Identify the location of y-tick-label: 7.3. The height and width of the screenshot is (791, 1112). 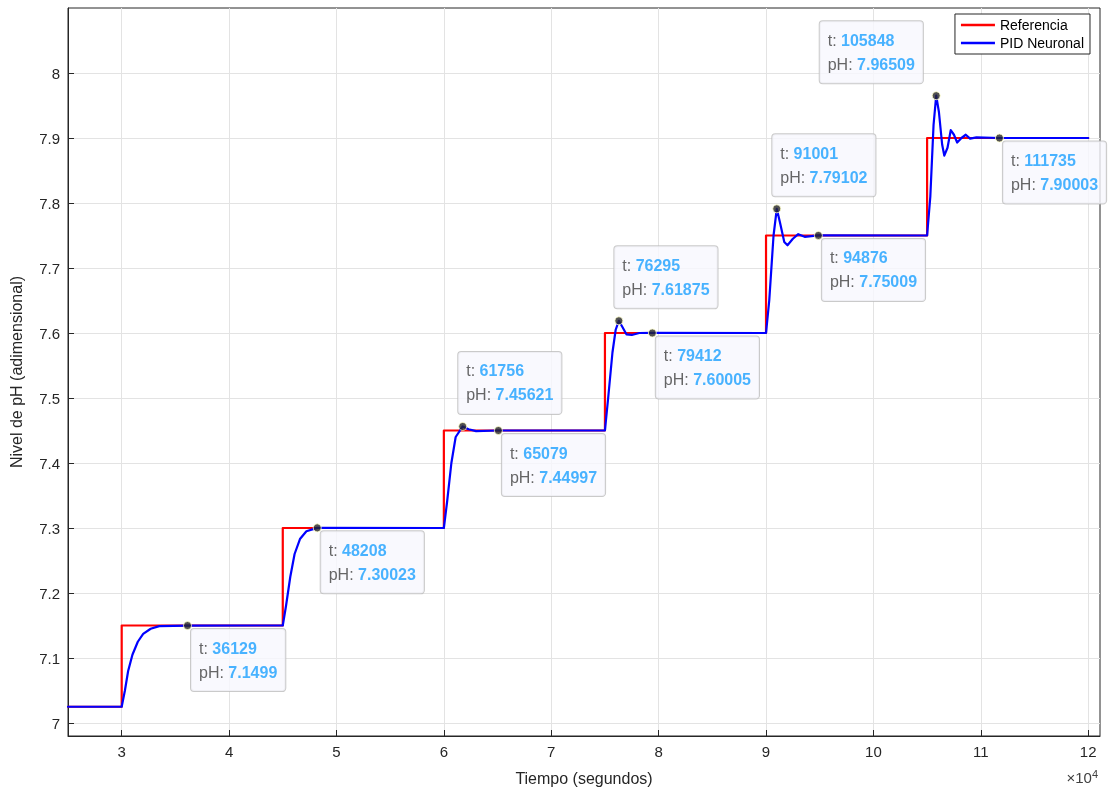
(49, 528).